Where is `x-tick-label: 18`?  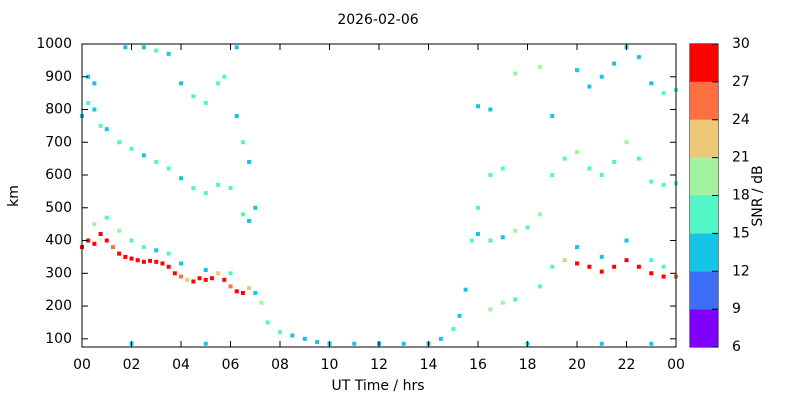 x-tick-label: 18 is located at coordinates (528, 365).